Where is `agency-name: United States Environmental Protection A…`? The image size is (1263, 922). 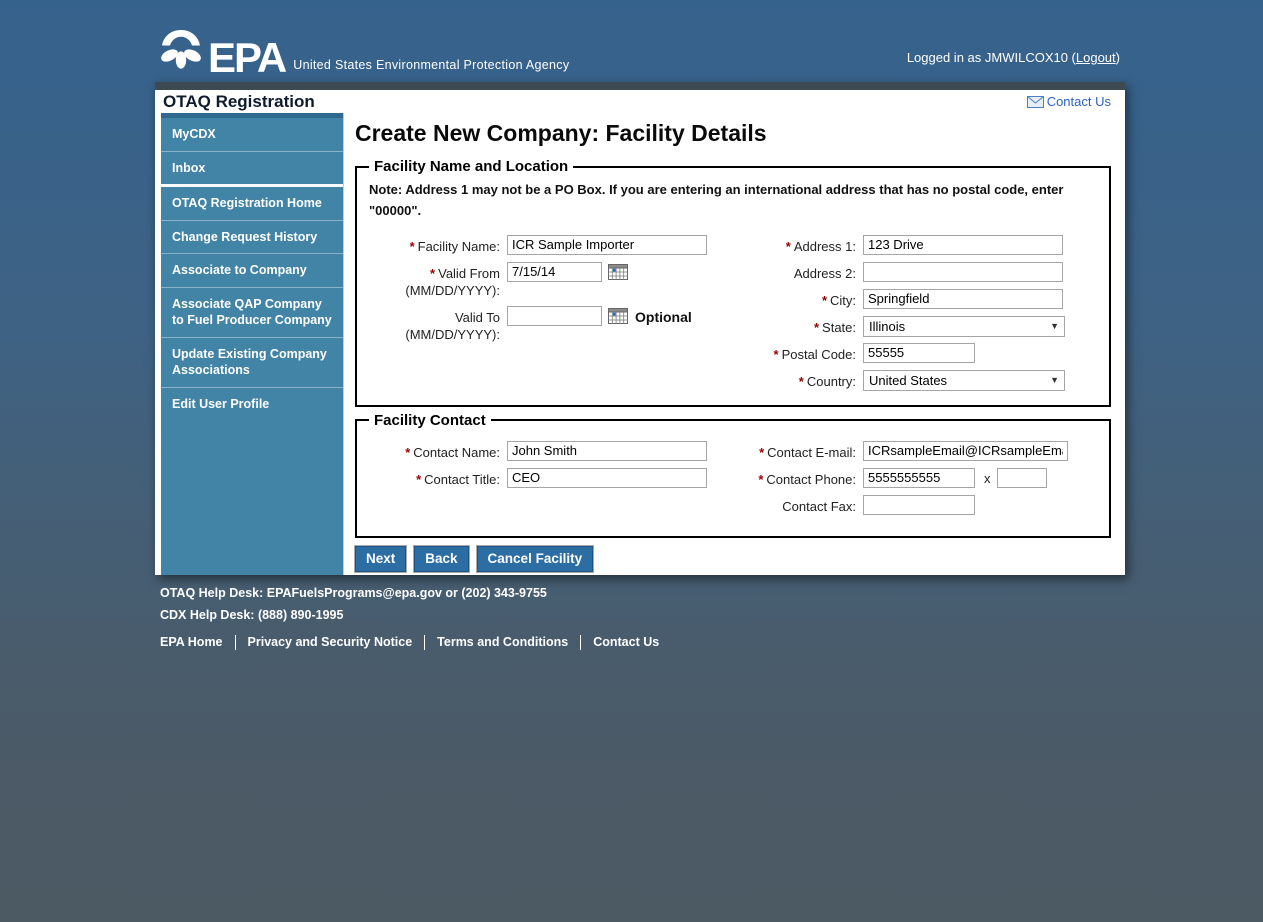
agency-name: United States Environmental Protection A… is located at coordinates (431, 65).